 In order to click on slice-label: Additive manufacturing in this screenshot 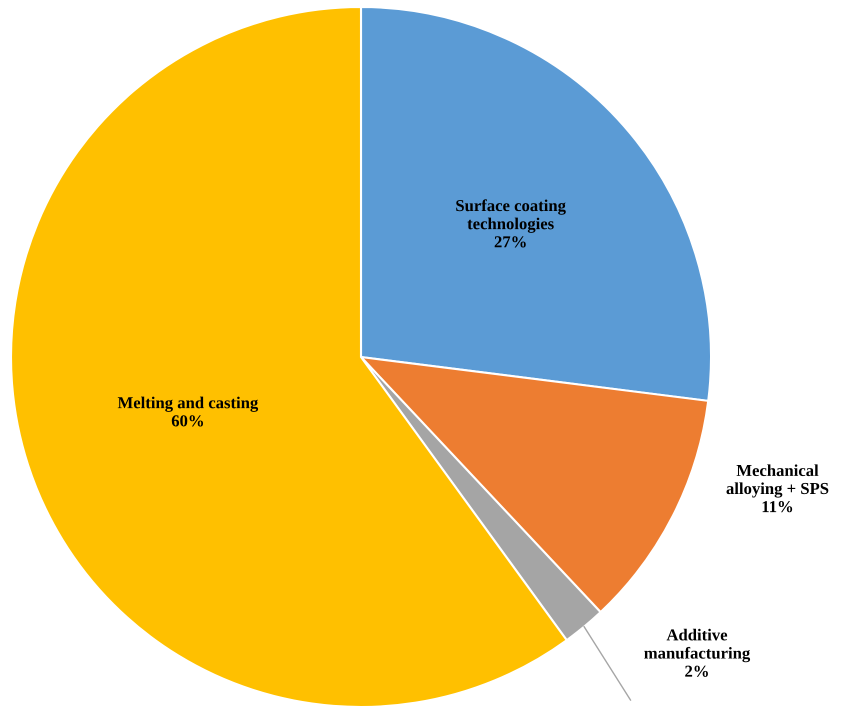, I will do `click(697, 645)`.